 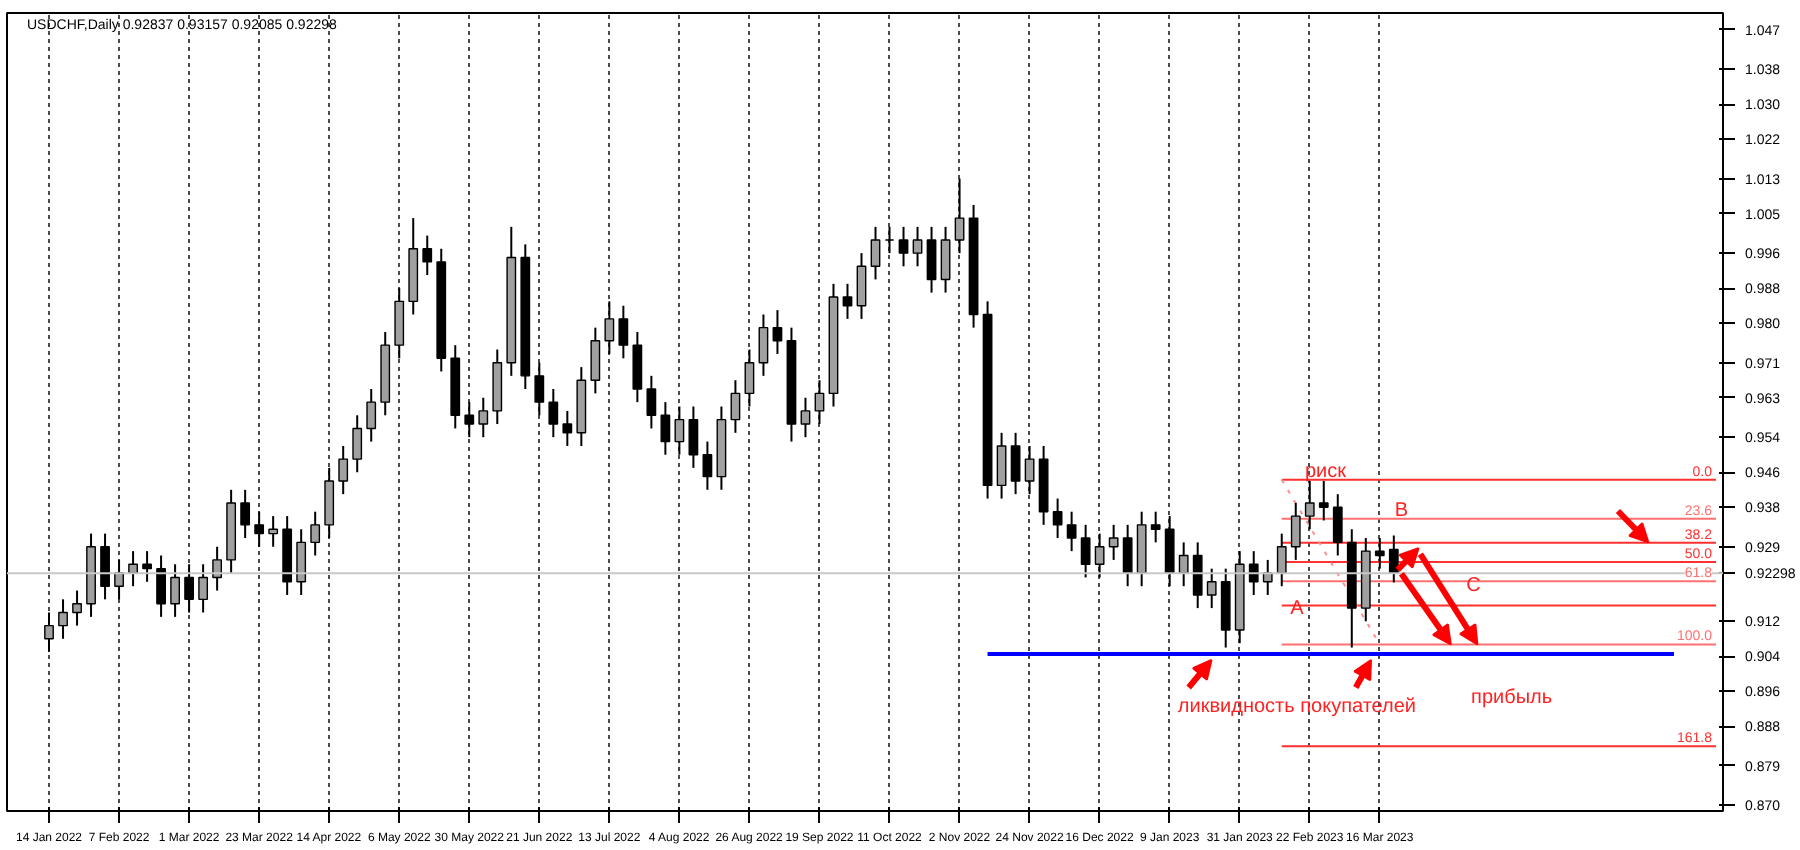 What do you see at coordinates (1401, 511) in the screenshot?
I see `annotation: B` at bounding box center [1401, 511].